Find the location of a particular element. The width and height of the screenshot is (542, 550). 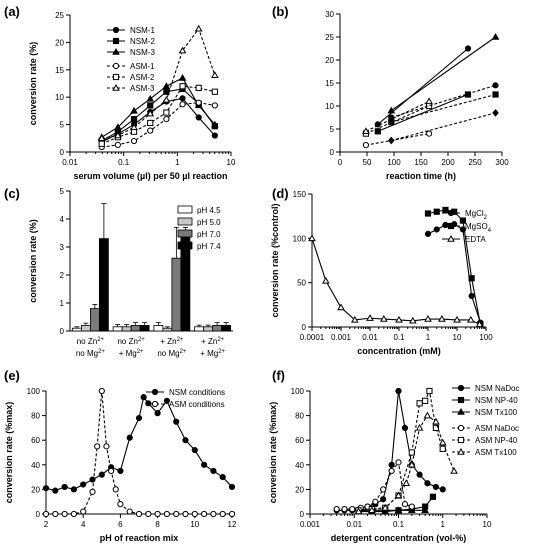

y-tick-label: 80 is located at coordinates (35, 416).